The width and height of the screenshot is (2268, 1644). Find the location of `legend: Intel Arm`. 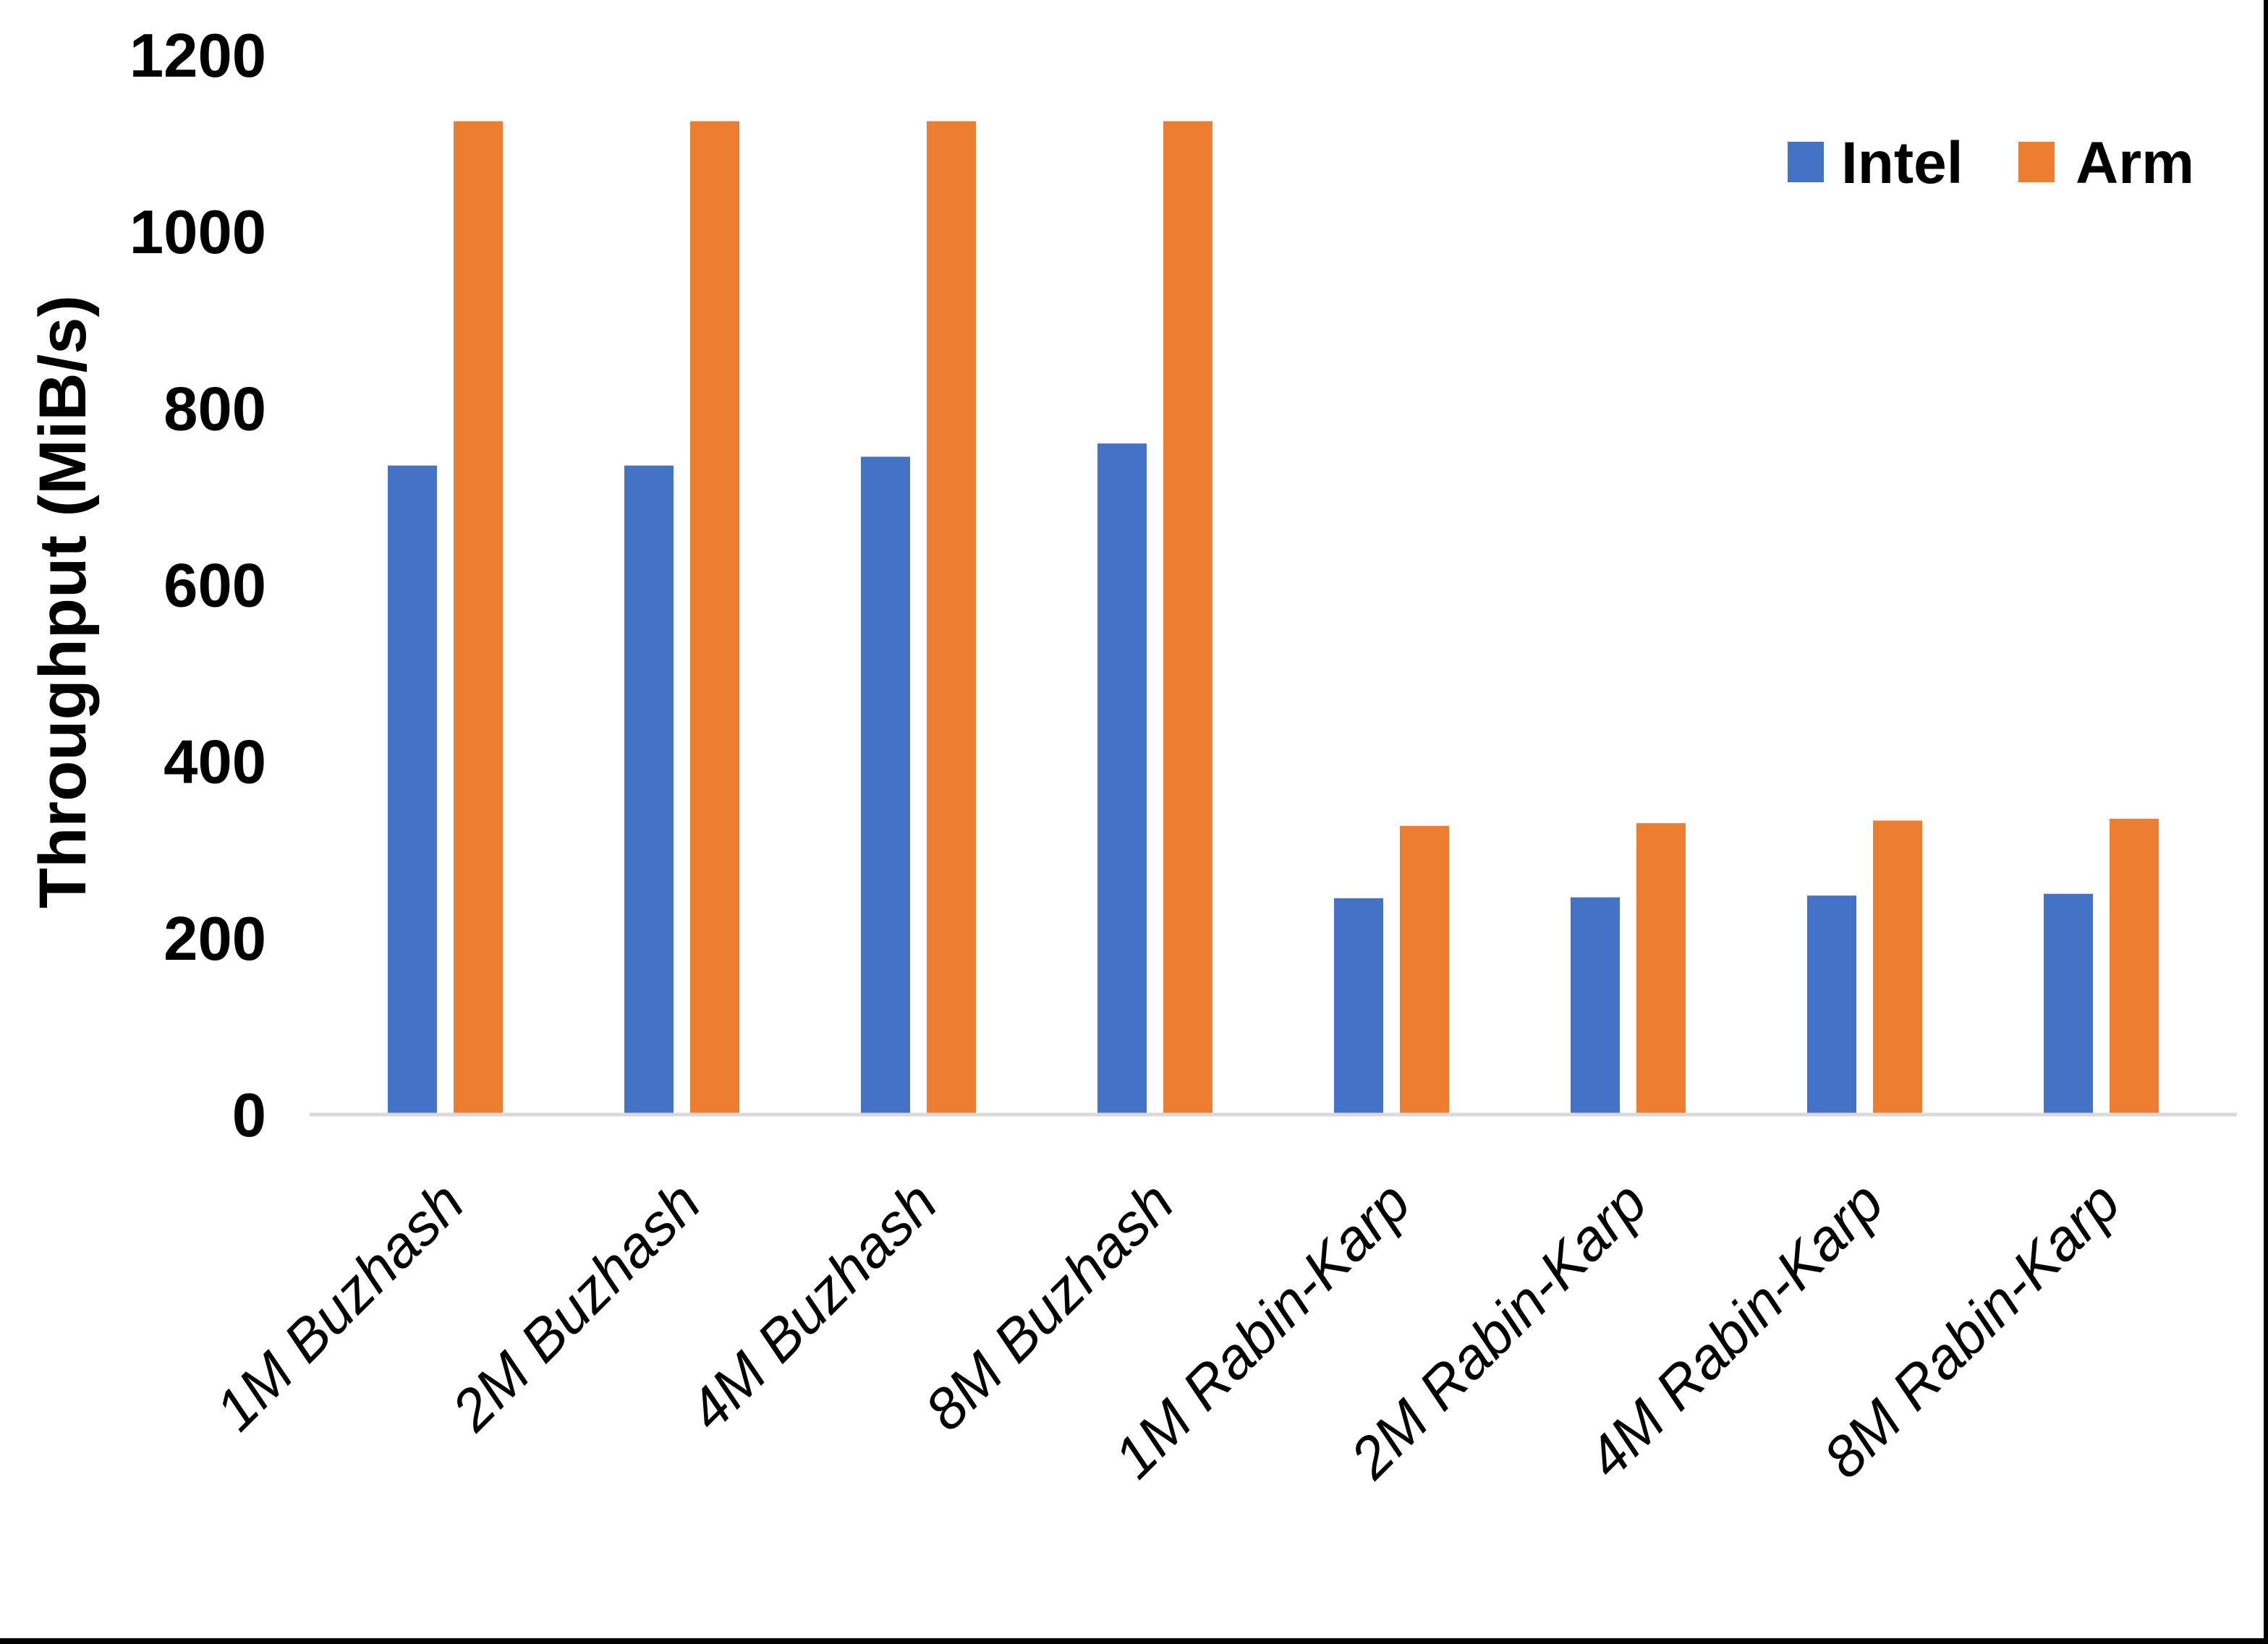

legend: Intel Arm is located at coordinates (1991, 163).